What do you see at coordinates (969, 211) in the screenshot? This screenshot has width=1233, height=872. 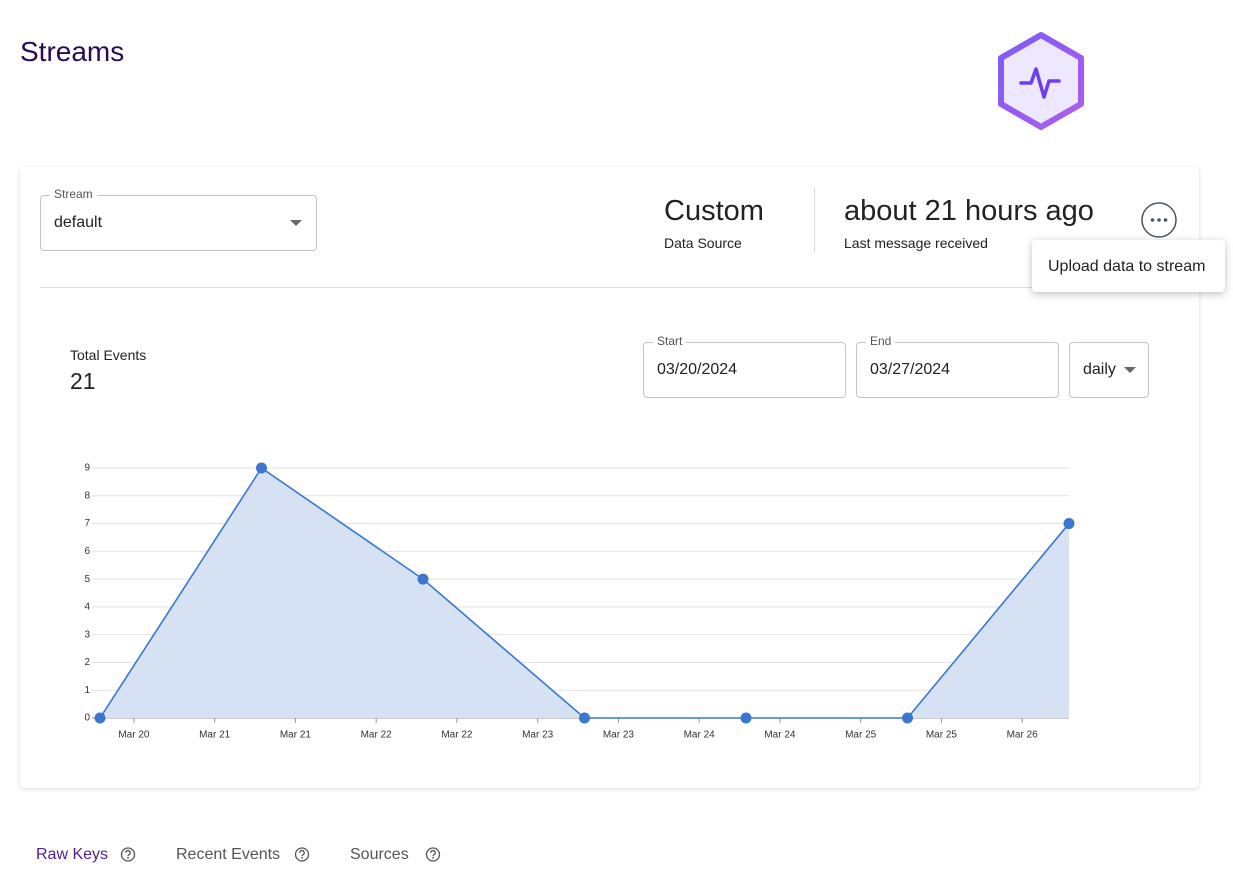 I see `stat-value: about 21 hours ago` at bounding box center [969, 211].